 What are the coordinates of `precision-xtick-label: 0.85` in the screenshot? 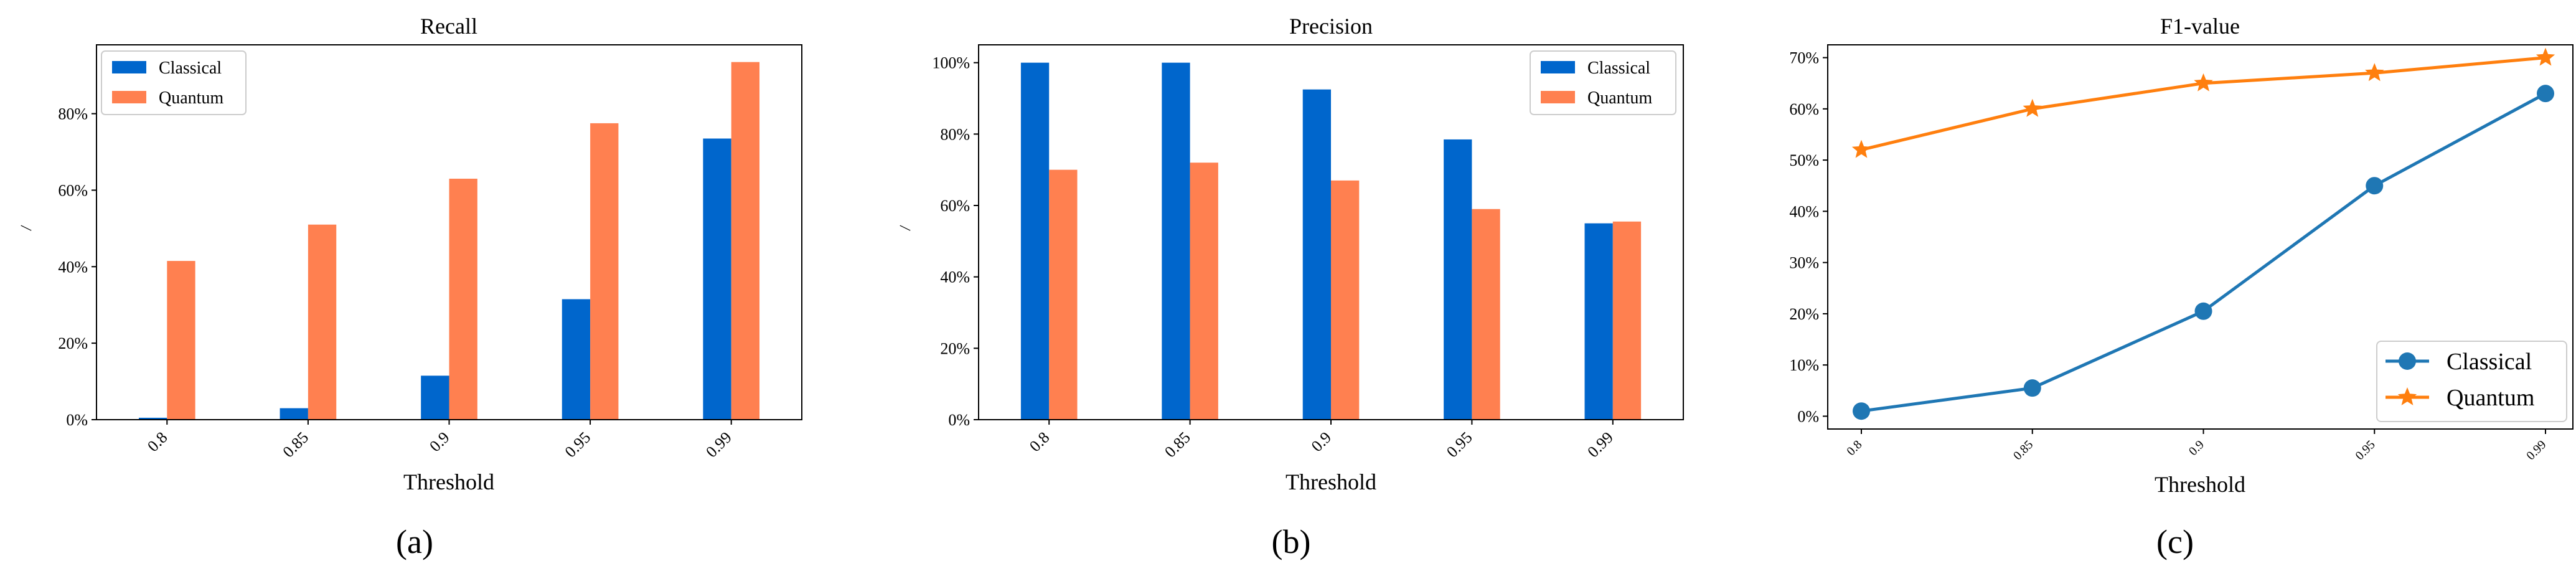 It's located at (1177, 445).